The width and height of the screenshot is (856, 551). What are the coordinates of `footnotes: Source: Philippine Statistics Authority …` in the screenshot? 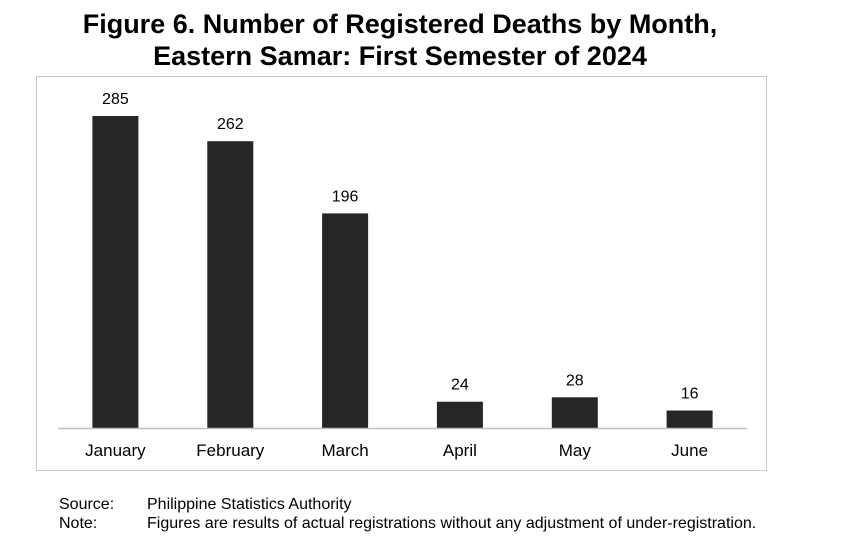 It's located at (407, 514).